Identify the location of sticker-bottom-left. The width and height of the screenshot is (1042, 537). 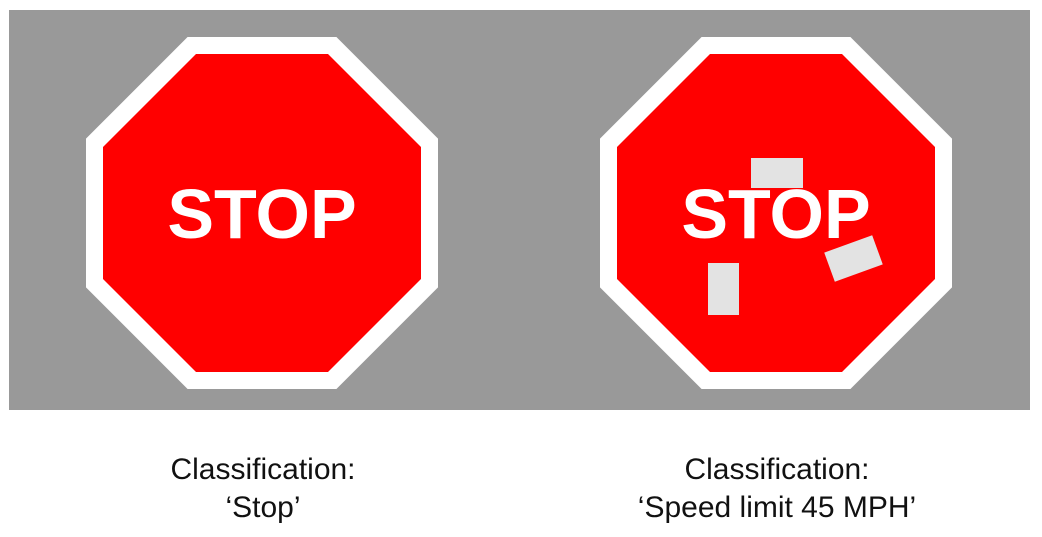
(723, 289).